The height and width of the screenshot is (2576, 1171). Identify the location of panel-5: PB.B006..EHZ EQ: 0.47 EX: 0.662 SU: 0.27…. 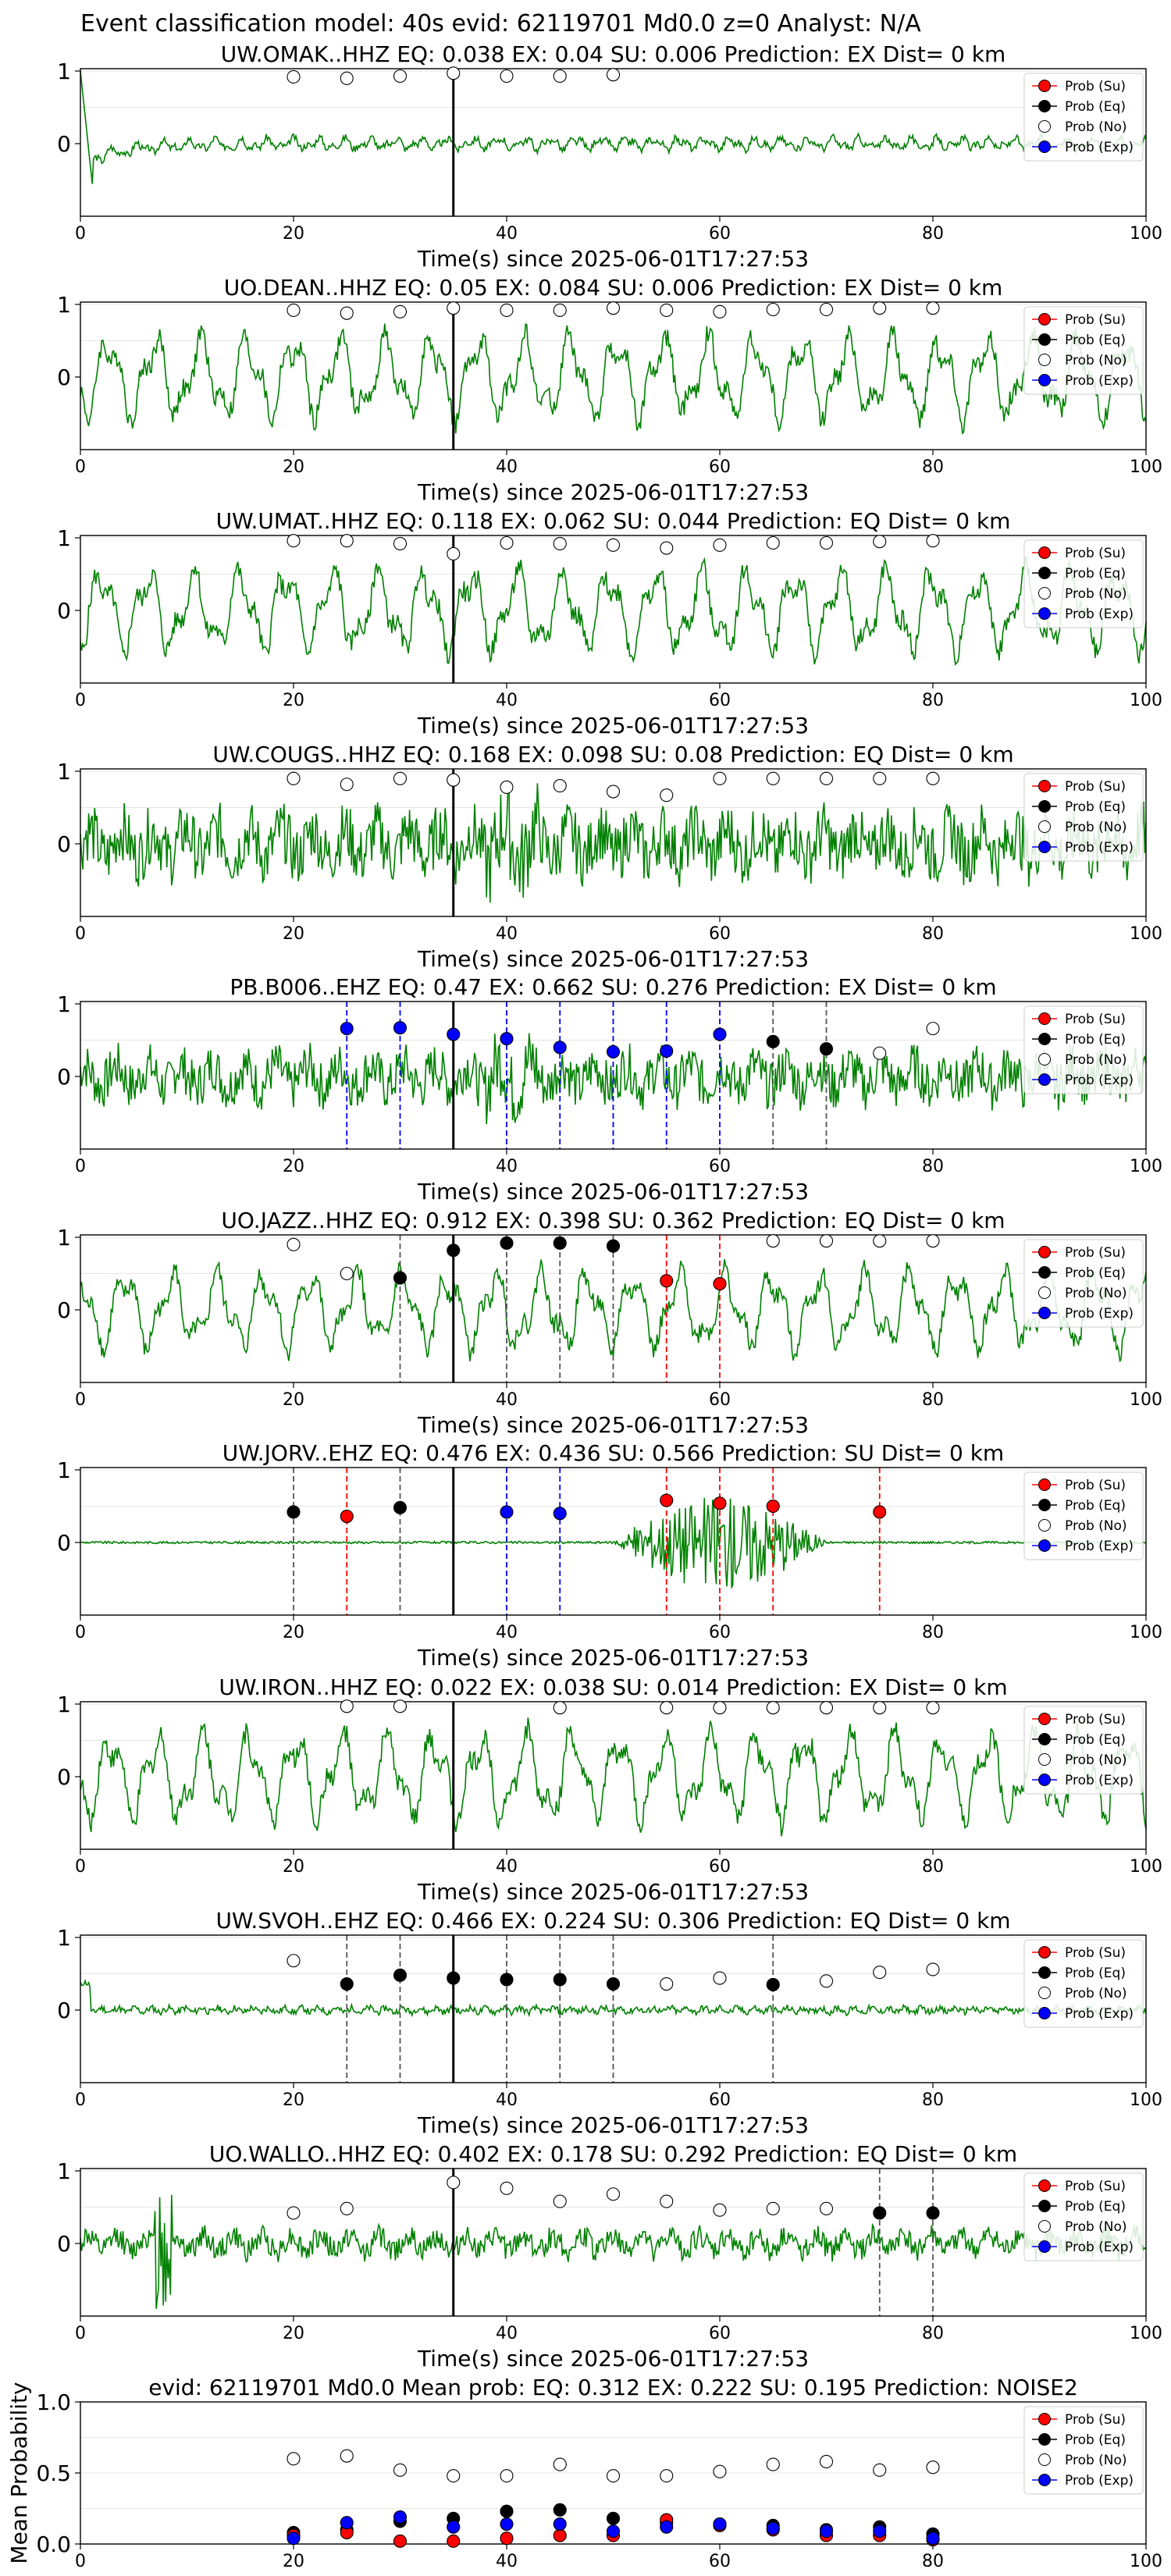
(609, 1089).